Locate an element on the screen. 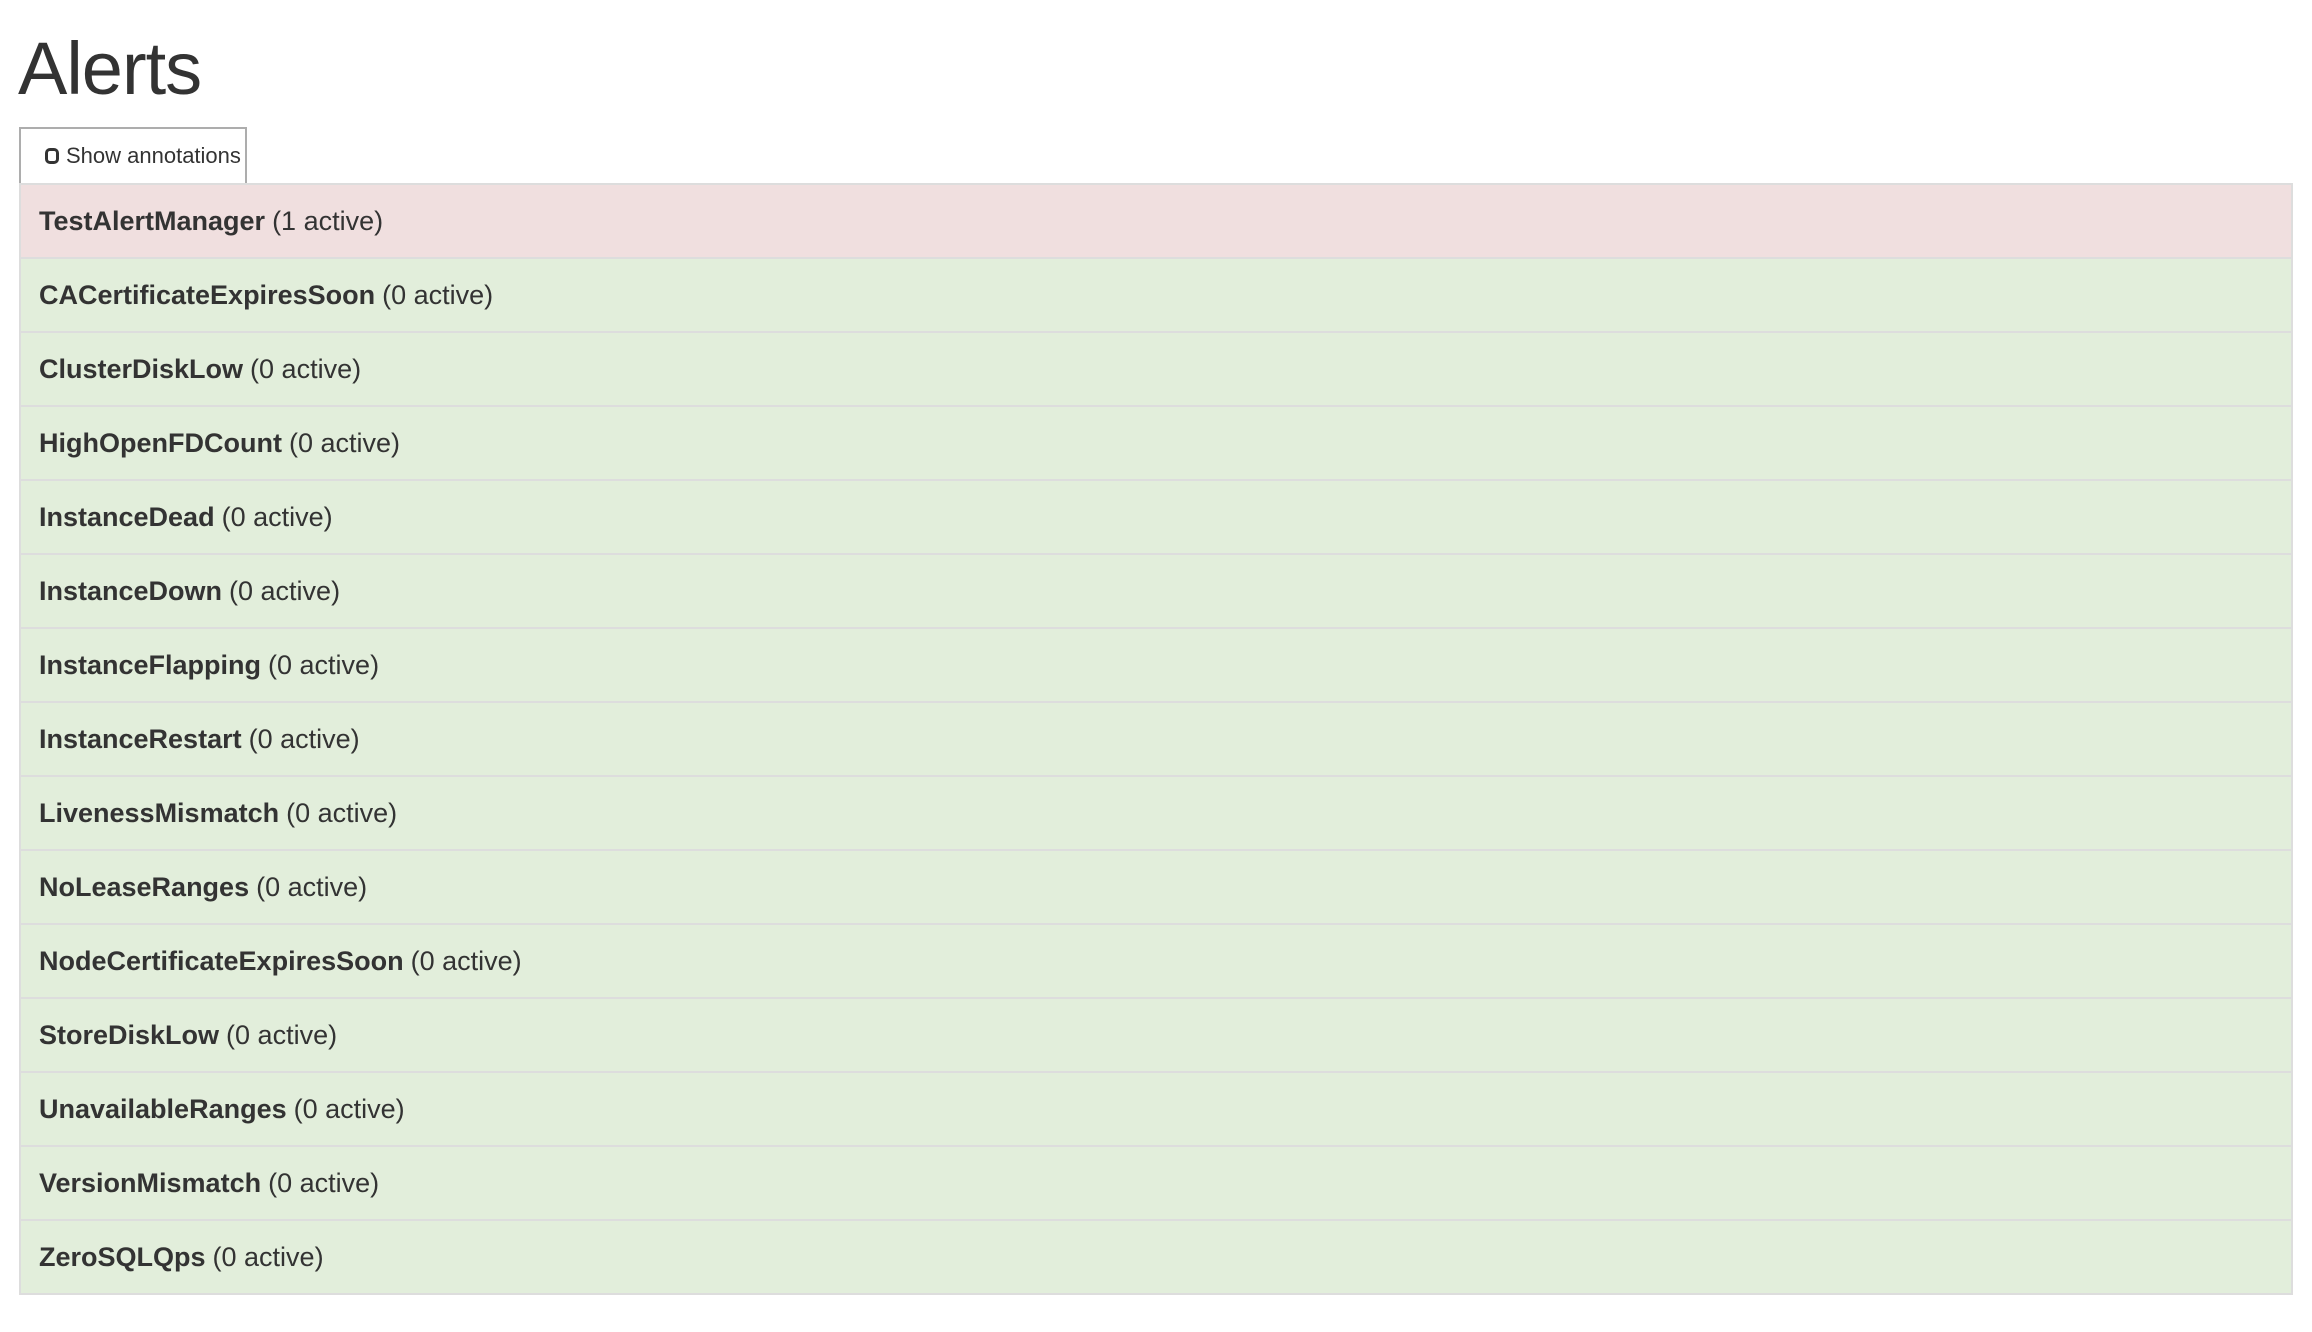 This screenshot has width=2312, height=1332. alert-name: InstanceRestart is located at coordinates (140, 738).